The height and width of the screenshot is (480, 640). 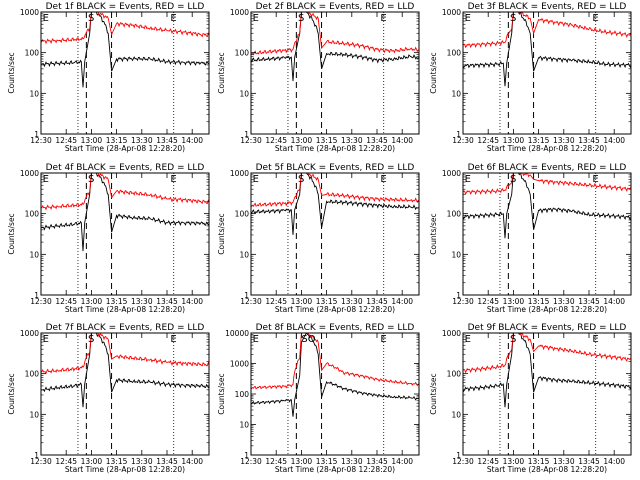 What do you see at coordinates (308, 339) in the screenshot?
I see `marker-label: SO` at bounding box center [308, 339].